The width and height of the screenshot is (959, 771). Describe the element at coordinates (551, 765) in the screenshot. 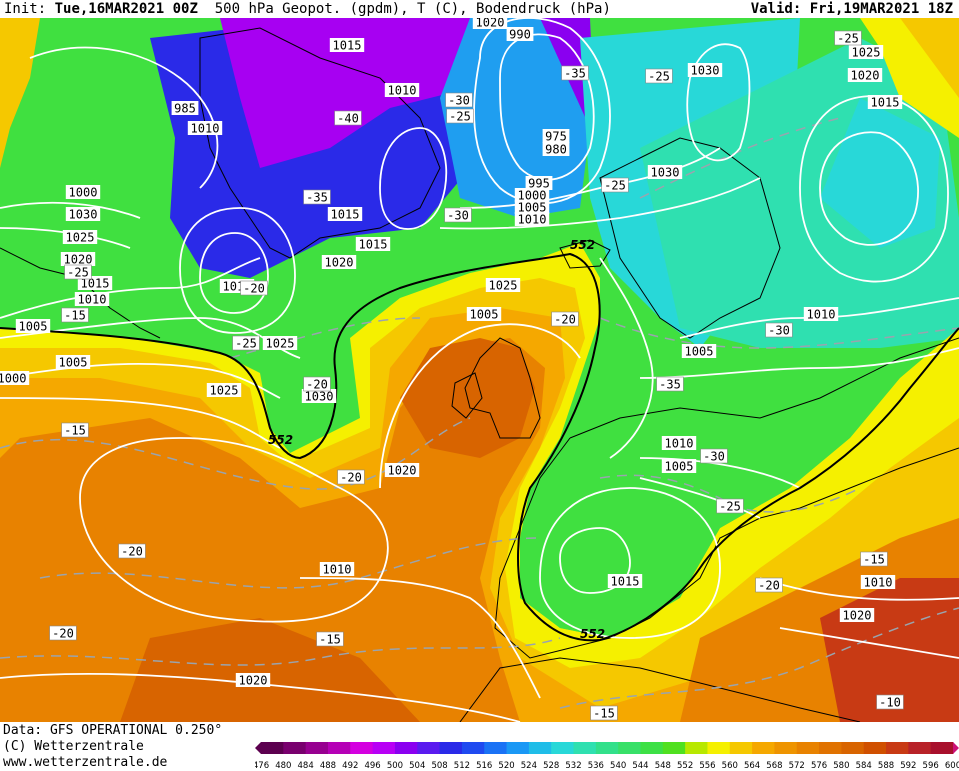

I see `colorbar-tick-label: 528` at that location.